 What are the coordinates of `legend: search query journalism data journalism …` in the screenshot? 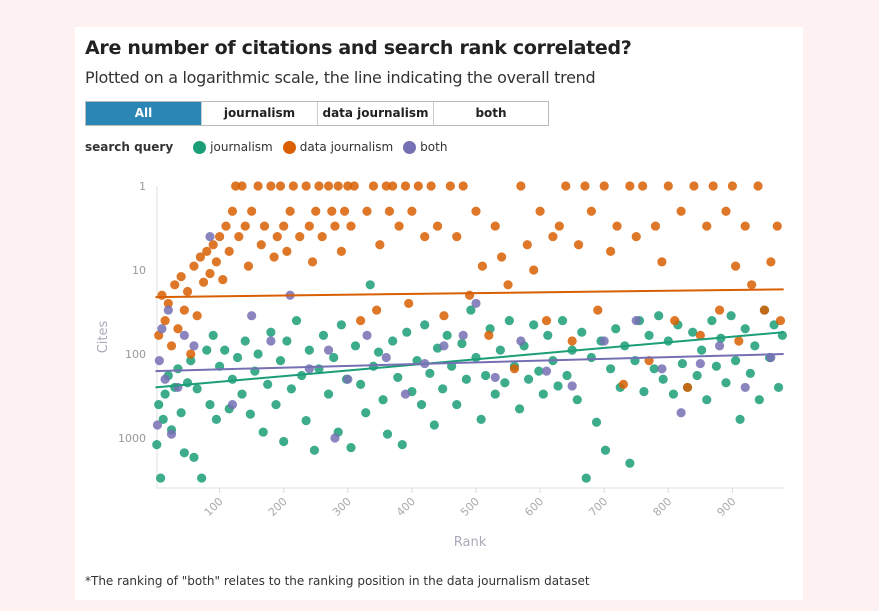 It's located at (266, 147).